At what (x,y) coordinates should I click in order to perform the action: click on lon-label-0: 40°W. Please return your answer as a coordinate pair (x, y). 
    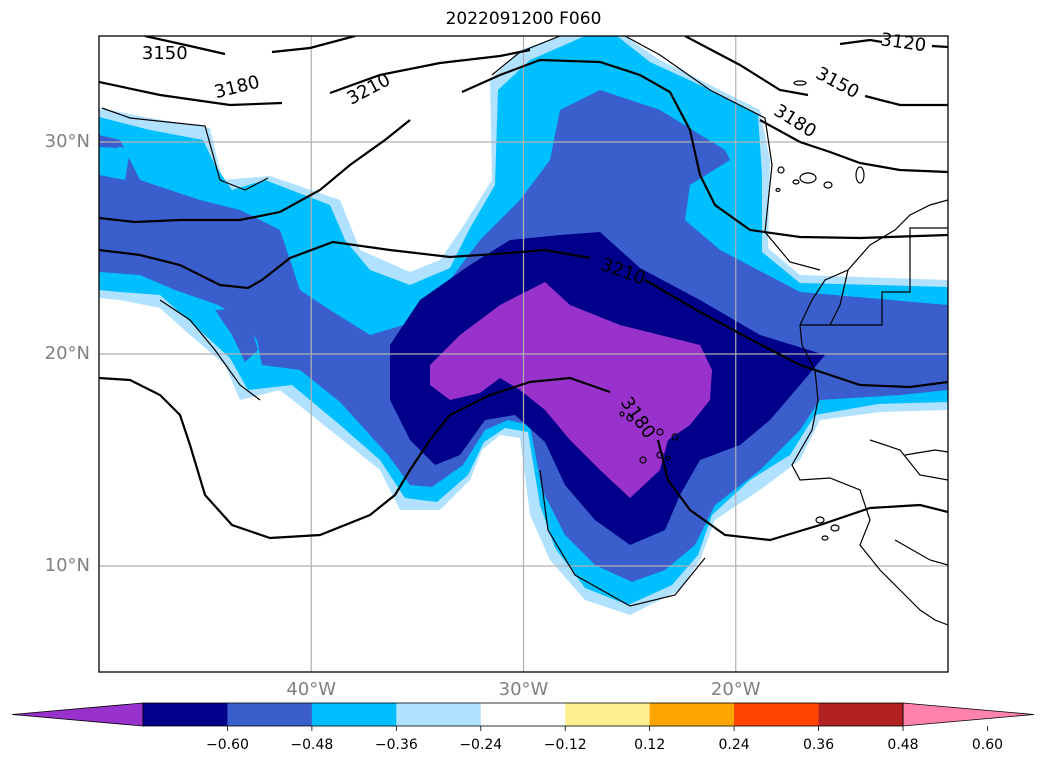
    Looking at the image, I should click on (311, 689).